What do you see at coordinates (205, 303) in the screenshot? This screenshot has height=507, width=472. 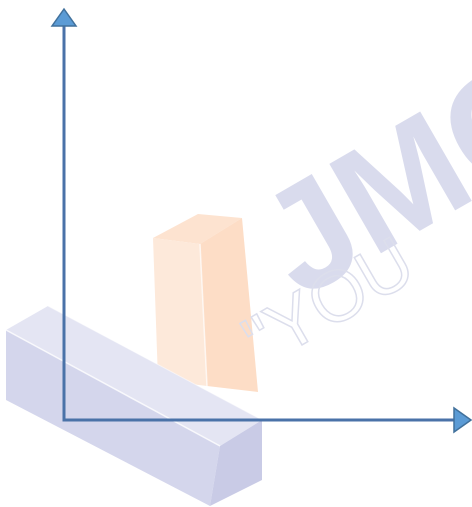 I see `watermark-upright-block` at bounding box center [205, 303].